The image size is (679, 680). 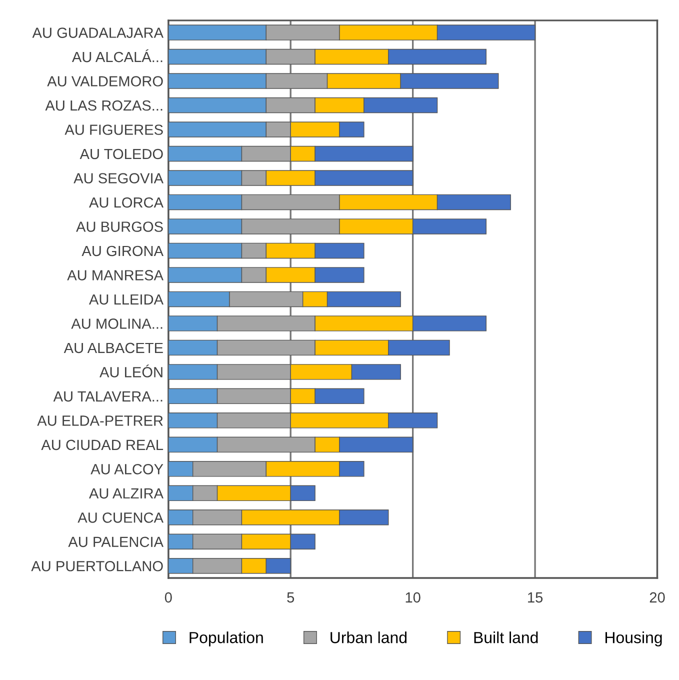 I want to click on y-tick-label: AU ELDA-PETRER, so click(x=100, y=421).